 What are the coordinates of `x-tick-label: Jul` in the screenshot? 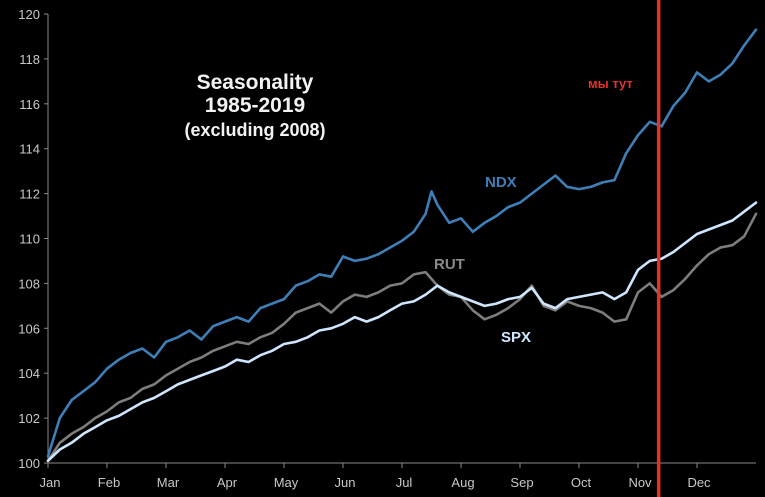 It's located at (404, 482).